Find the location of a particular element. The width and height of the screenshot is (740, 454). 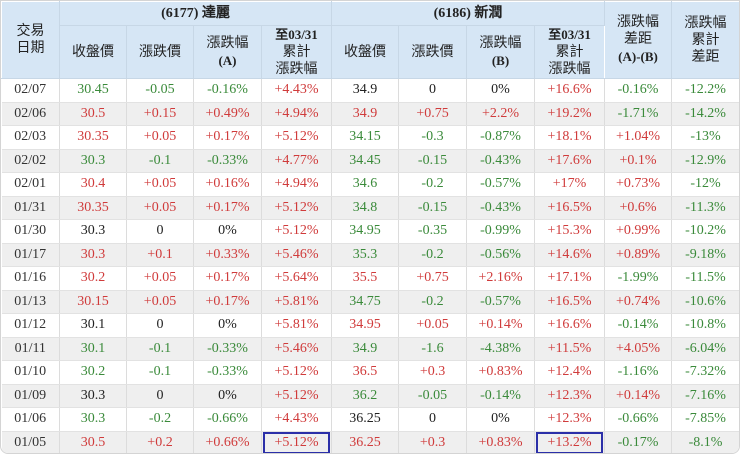

cell-6186-pct: +0.14% is located at coordinates (501, 325).